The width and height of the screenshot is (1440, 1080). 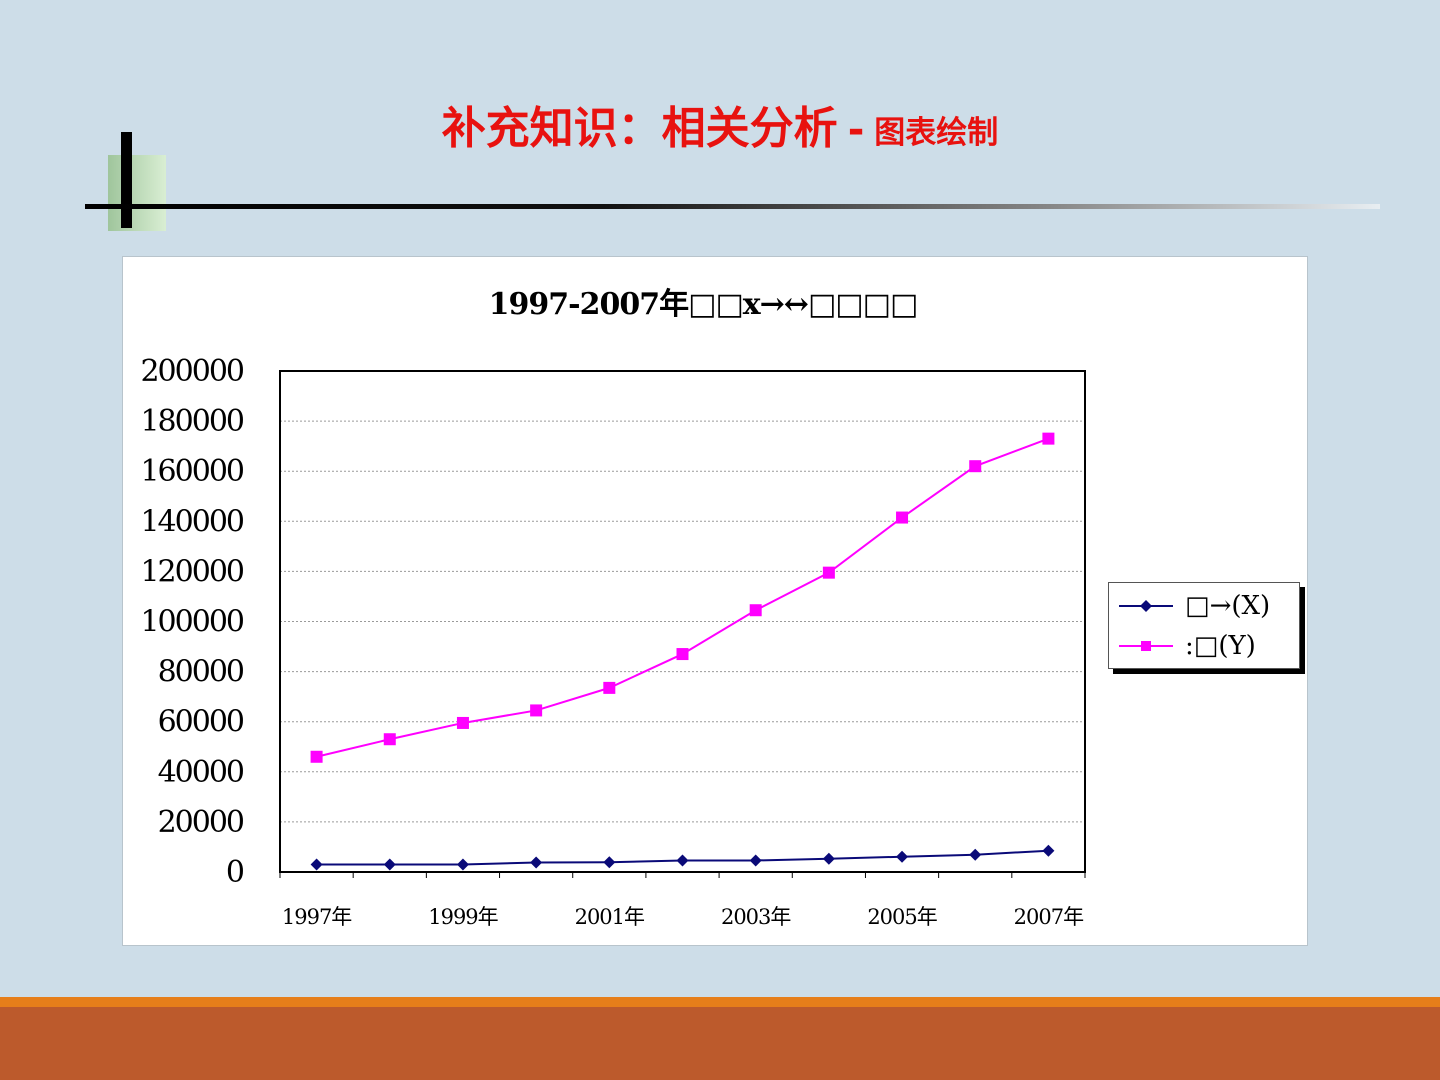 I want to click on y-tick-label: 180000, so click(x=191, y=421).